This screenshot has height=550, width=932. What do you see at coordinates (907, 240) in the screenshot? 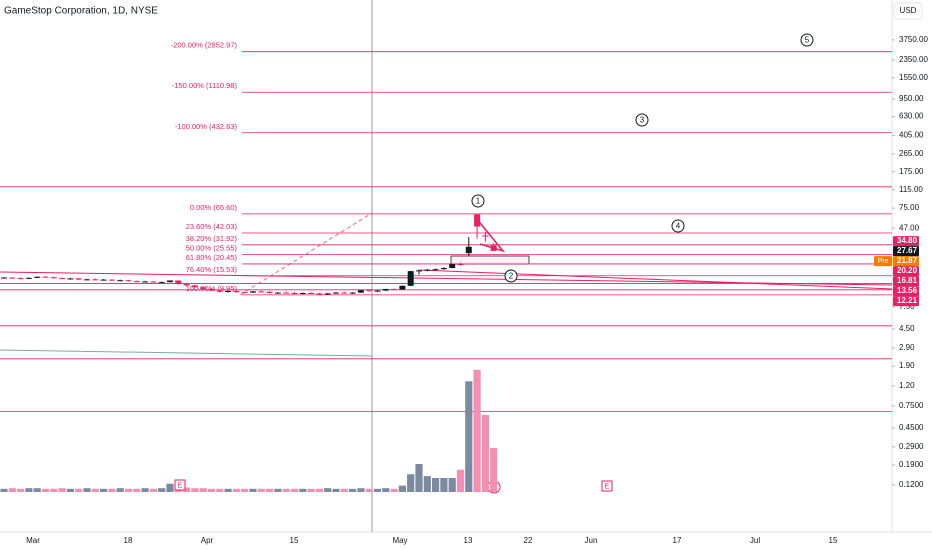
I see `price-tag-label: 34.80` at bounding box center [907, 240].